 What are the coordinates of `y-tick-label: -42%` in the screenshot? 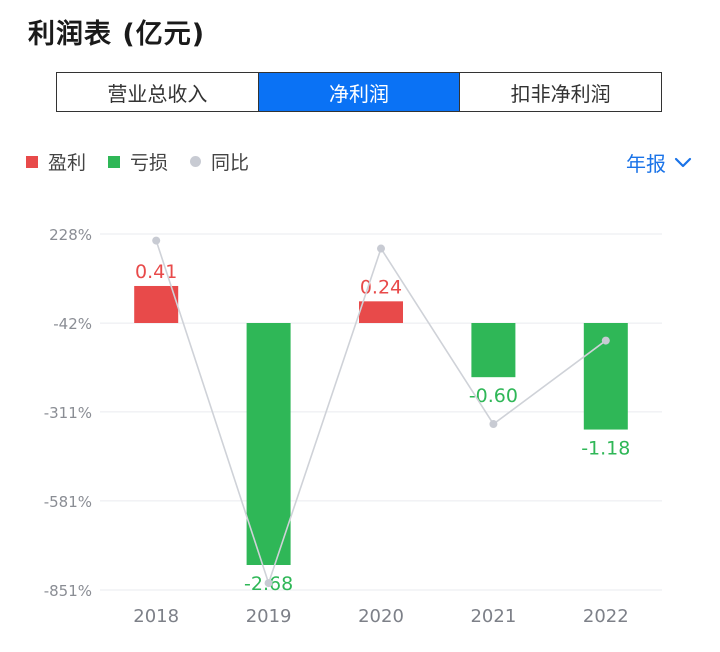 It's located at (72, 324).